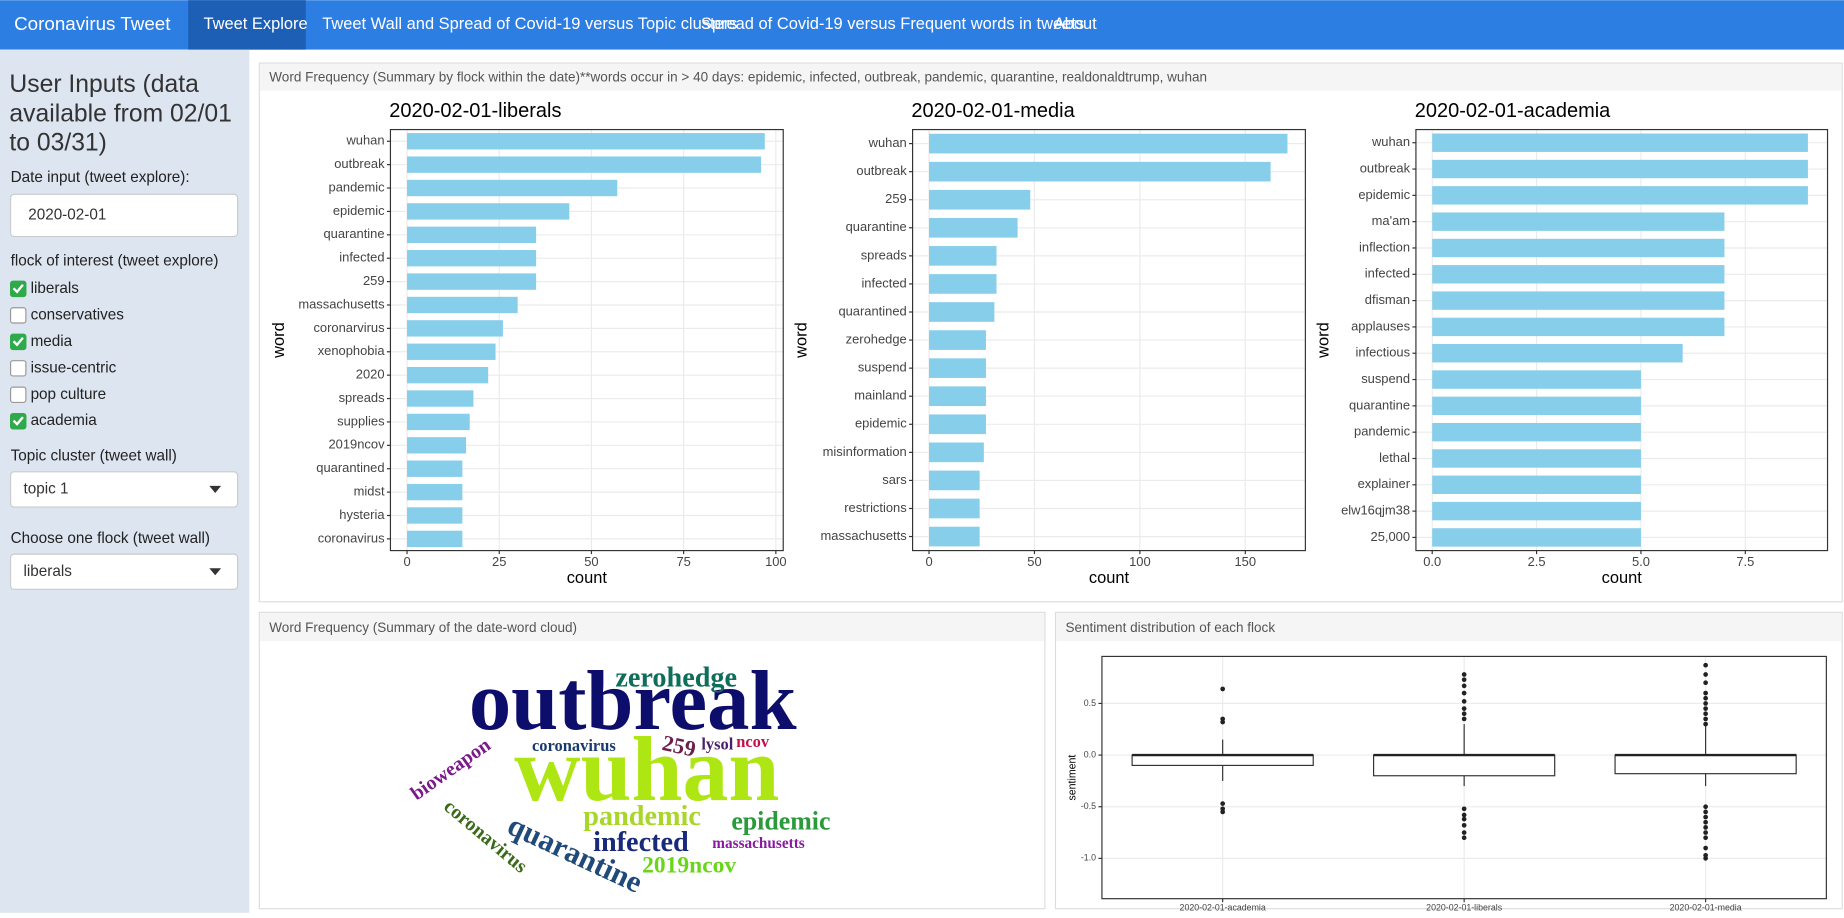 This screenshot has width=1844, height=918. I want to click on nav-tab: About, so click(1075, 24).